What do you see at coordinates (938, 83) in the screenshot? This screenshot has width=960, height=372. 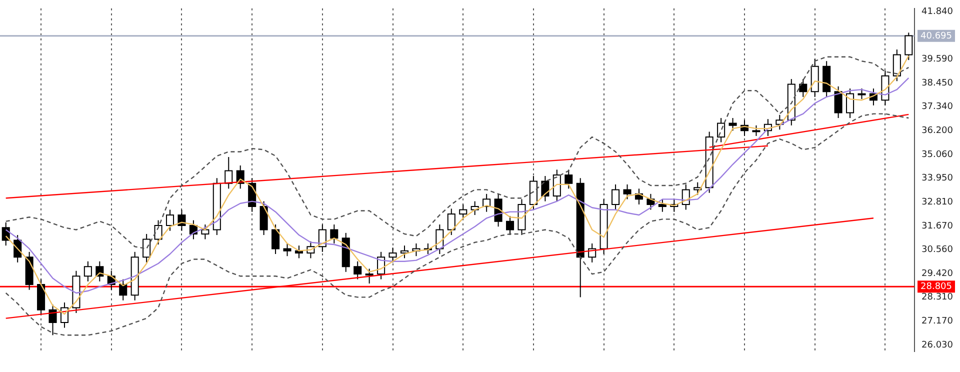 I see `y-tick-label: 38.450` at bounding box center [938, 83].